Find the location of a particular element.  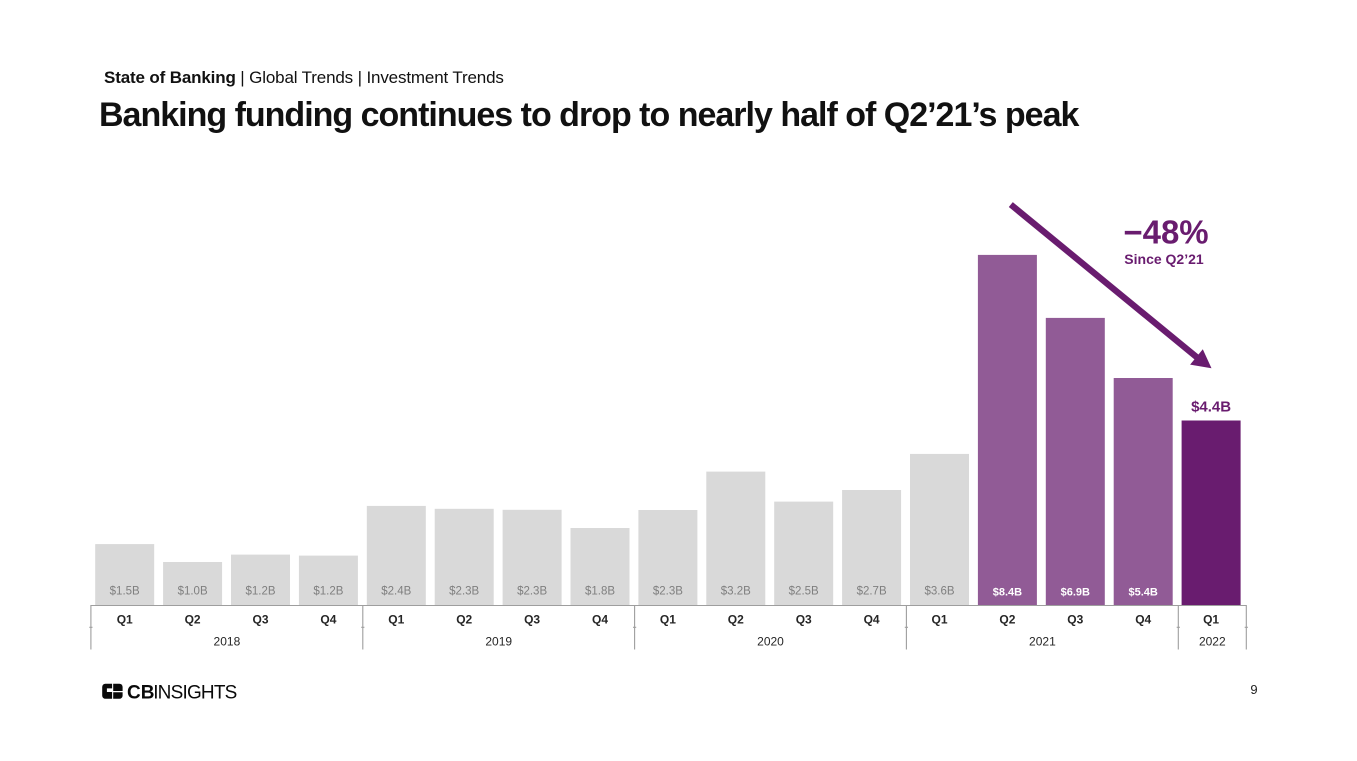

svg-text: 2021 is located at coordinates (1042, 642).